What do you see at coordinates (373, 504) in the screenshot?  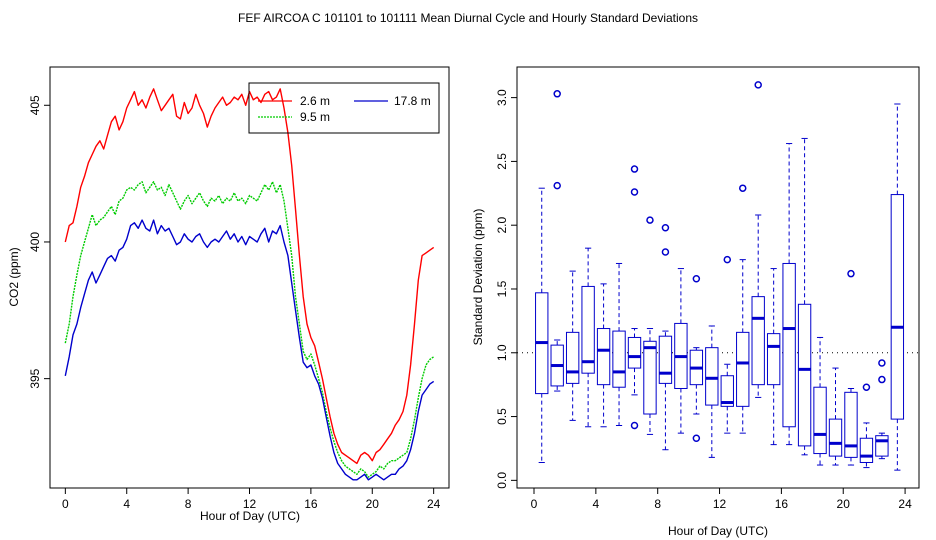 I see `x-tick-label-20: 20` at bounding box center [373, 504].